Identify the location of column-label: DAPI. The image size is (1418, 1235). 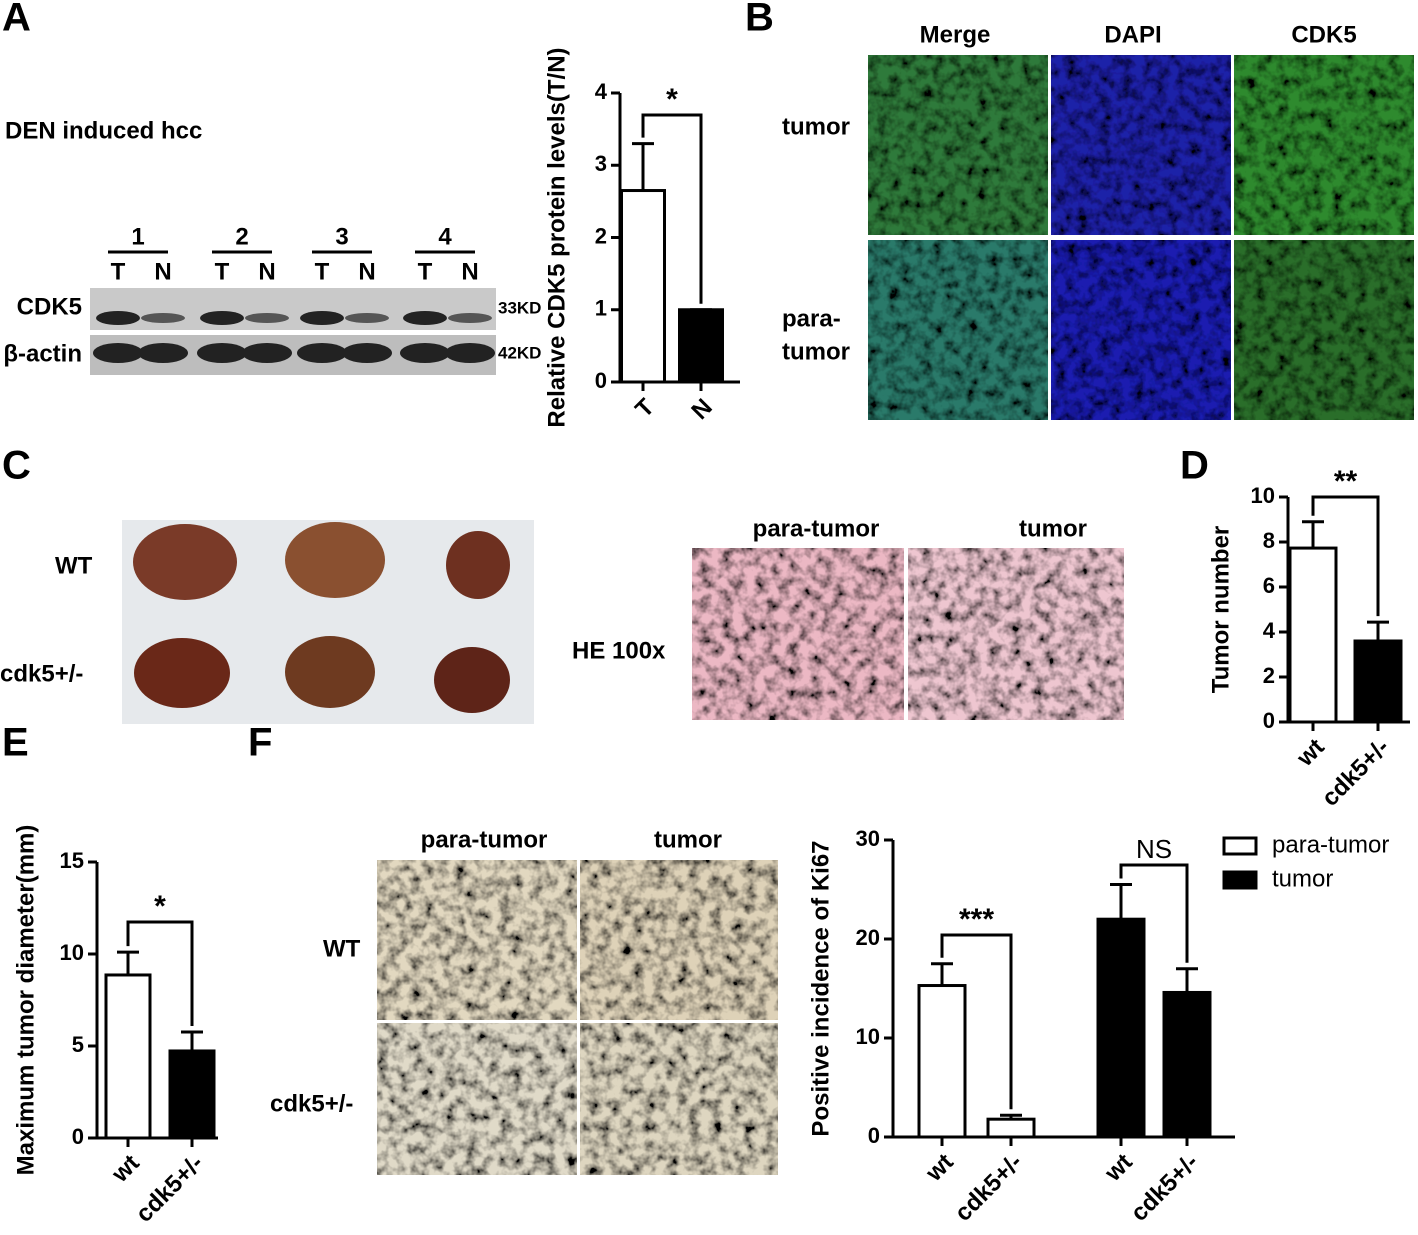
(1132, 34).